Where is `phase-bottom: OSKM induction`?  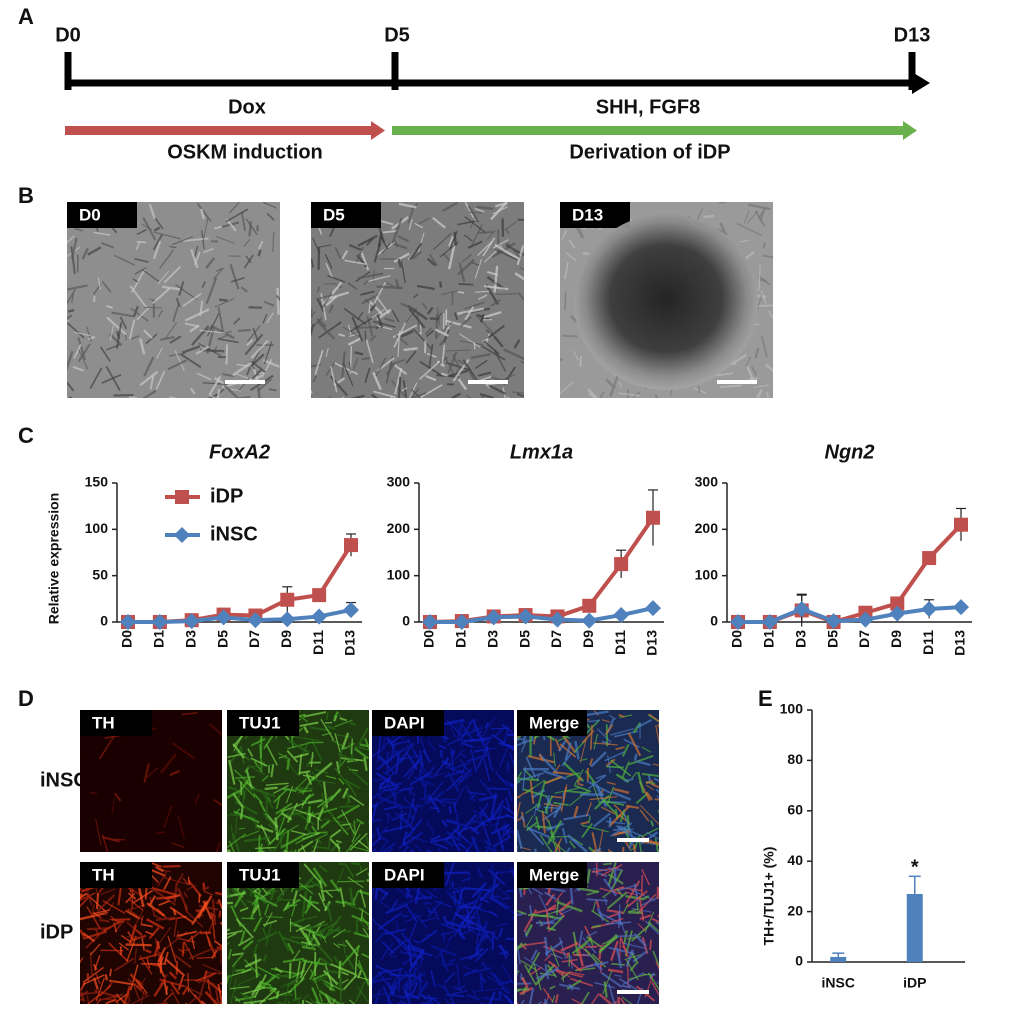 phase-bottom: OSKM induction is located at coordinates (245, 152).